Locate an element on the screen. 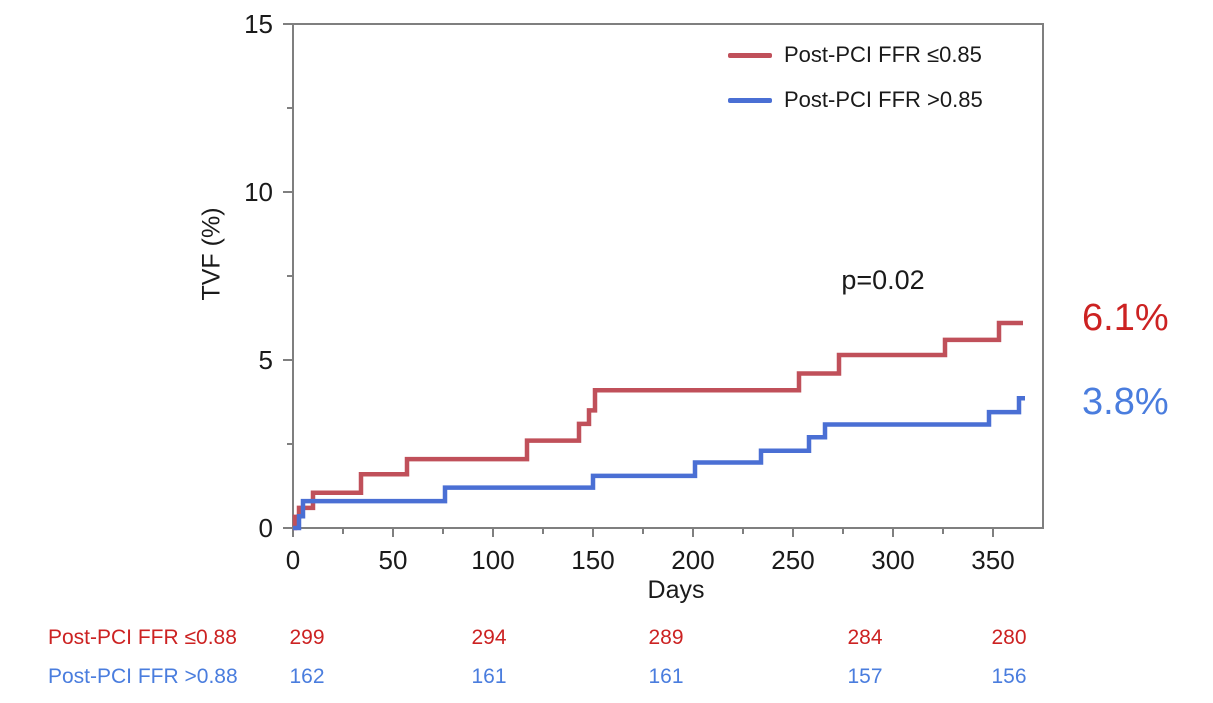 Image resolution: width=1213 pixels, height=703 pixels. risk-count: 284 is located at coordinates (865, 637).